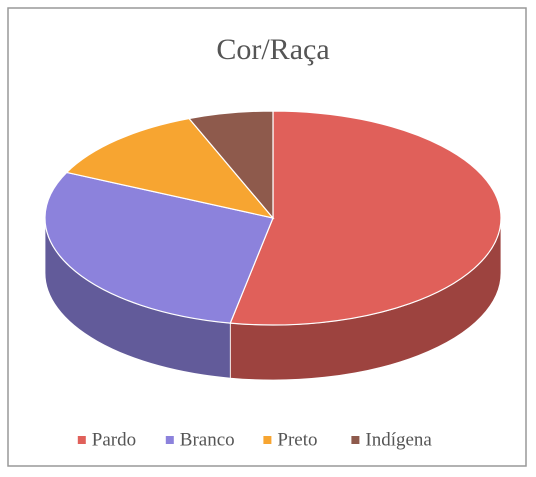 Image resolution: width=536 pixels, height=477 pixels. Describe the element at coordinates (398, 439) in the screenshot. I see `legend-label: Indígena` at that location.